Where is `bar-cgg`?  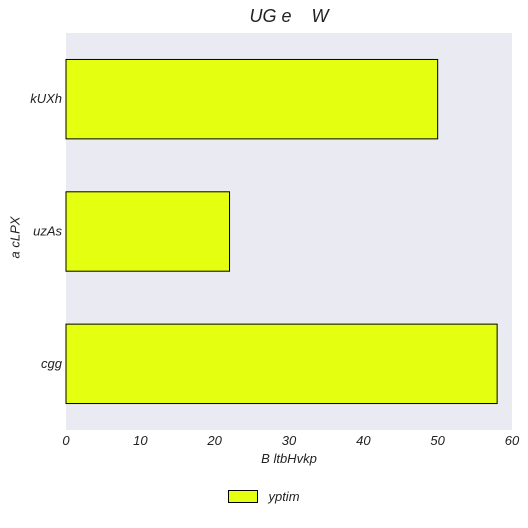
bar-cgg is located at coordinates (281, 364).